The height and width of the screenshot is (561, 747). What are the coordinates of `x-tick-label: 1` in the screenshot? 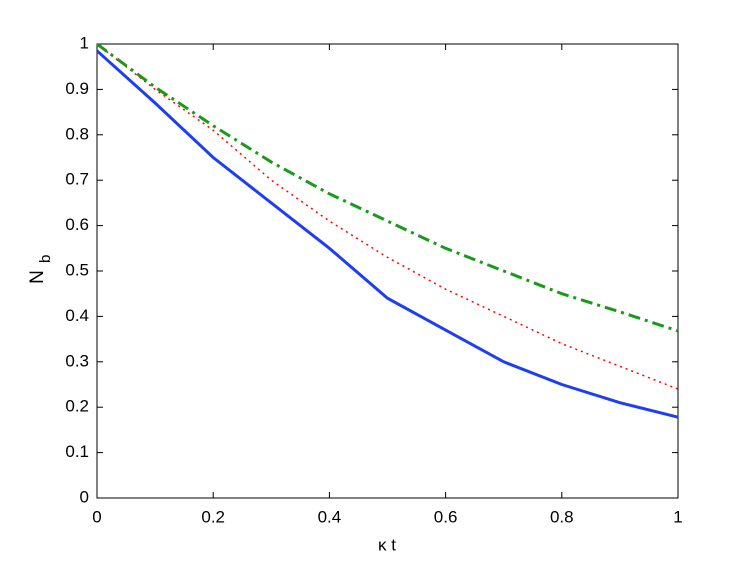 It's located at (677, 516).